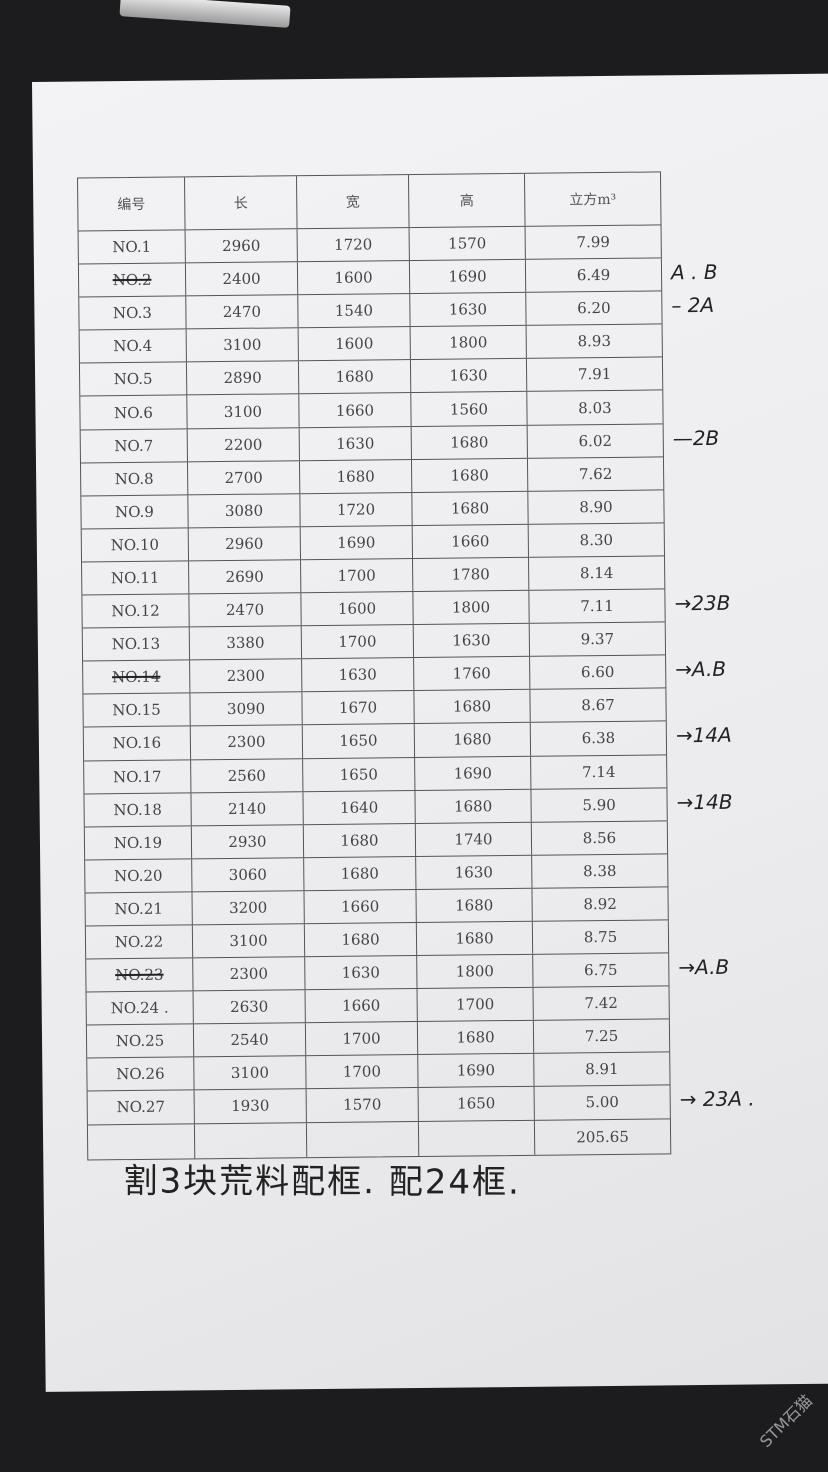 Image resolution: width=828 pixels, height=1472 pixels. What do you see at coordinates (138, 909) in the screenshot?
I see `cell-id: NO.21` at bounding box center [138, 909].